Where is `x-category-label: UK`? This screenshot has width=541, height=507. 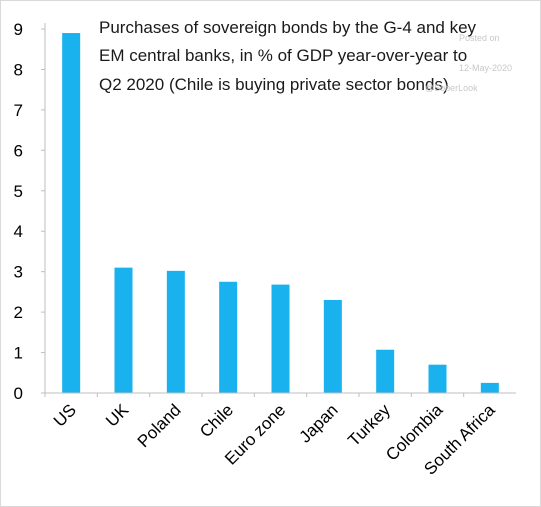 x-category-label: UK is located at coordinates (117, 415).